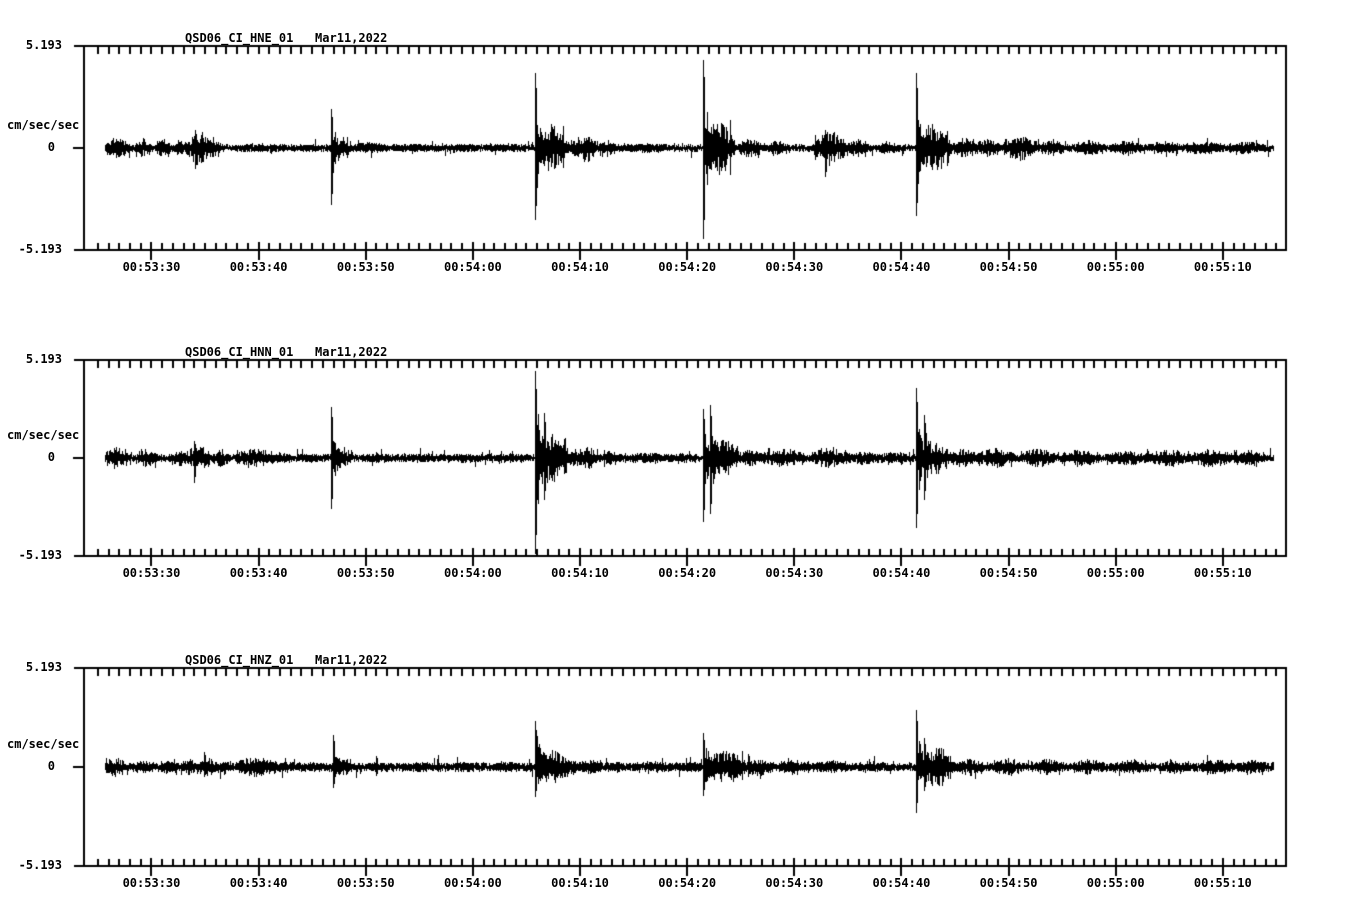 The height and width of the screenshot is (924, 1358). I want to click on panel-title: QSD06_CI_HNE_01 Mar11,2022, so click(286, 38).